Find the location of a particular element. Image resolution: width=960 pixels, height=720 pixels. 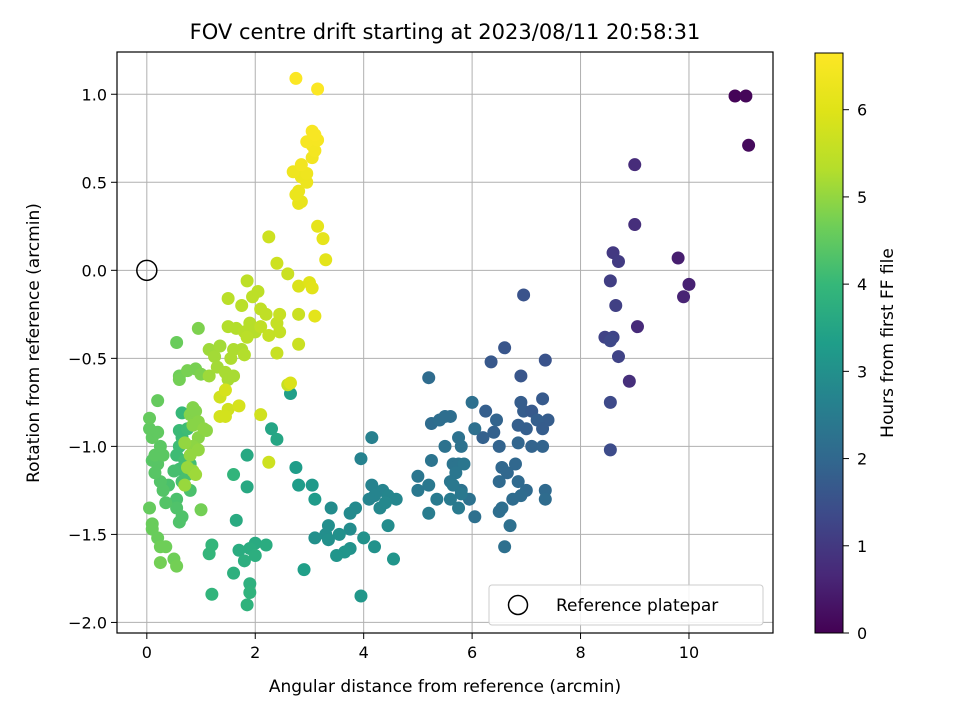

colorbar-tick-label: 3 is located at coordinates (862, 371).